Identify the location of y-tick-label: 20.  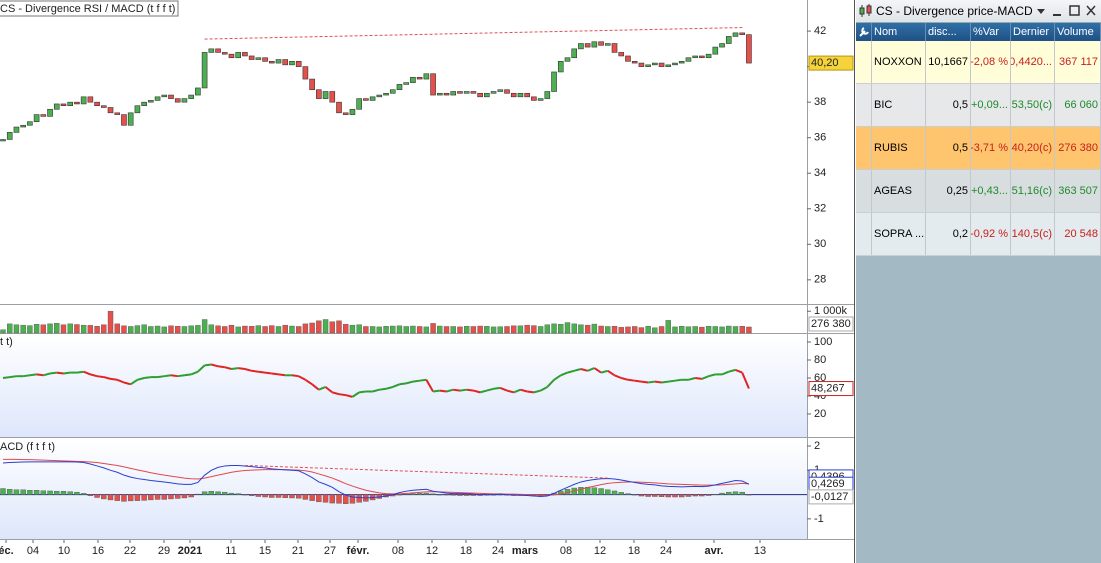
(820, 414).